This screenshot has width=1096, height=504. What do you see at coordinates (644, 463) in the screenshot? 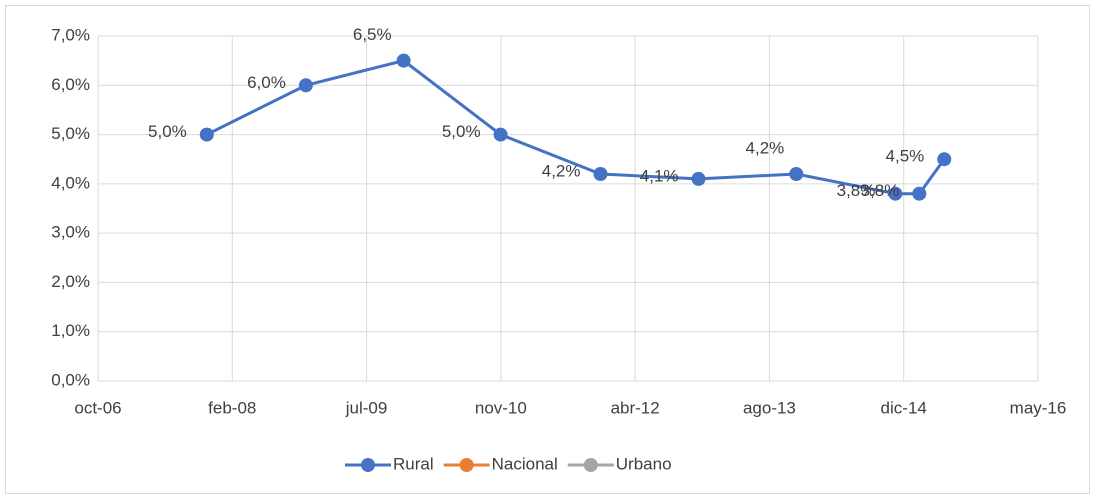
I see `legend-label: Urbano` at bounding box center [644, 463].